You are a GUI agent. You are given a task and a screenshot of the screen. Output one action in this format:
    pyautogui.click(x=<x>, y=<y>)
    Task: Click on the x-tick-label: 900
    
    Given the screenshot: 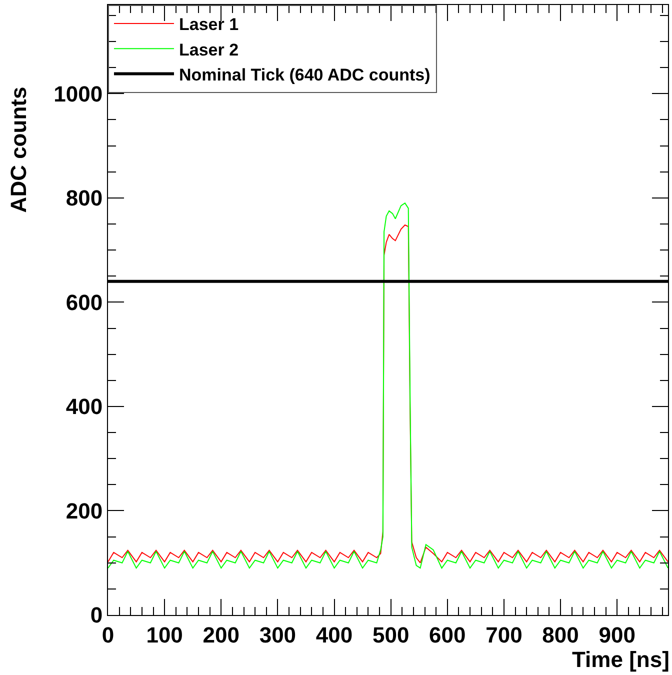 What is the action you would take?
    pyautogui.click(x=617, y=635)
    